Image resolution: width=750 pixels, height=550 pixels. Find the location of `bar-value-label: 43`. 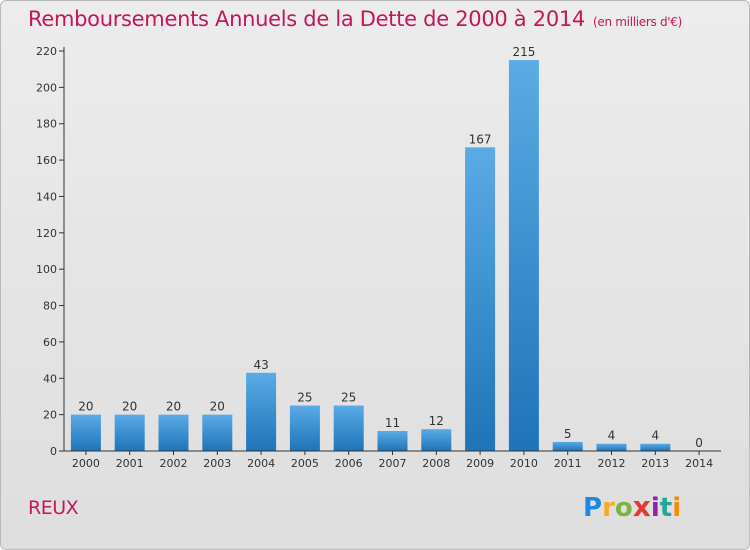

bar-value-label: 43 is located at coordinates (260, 365).